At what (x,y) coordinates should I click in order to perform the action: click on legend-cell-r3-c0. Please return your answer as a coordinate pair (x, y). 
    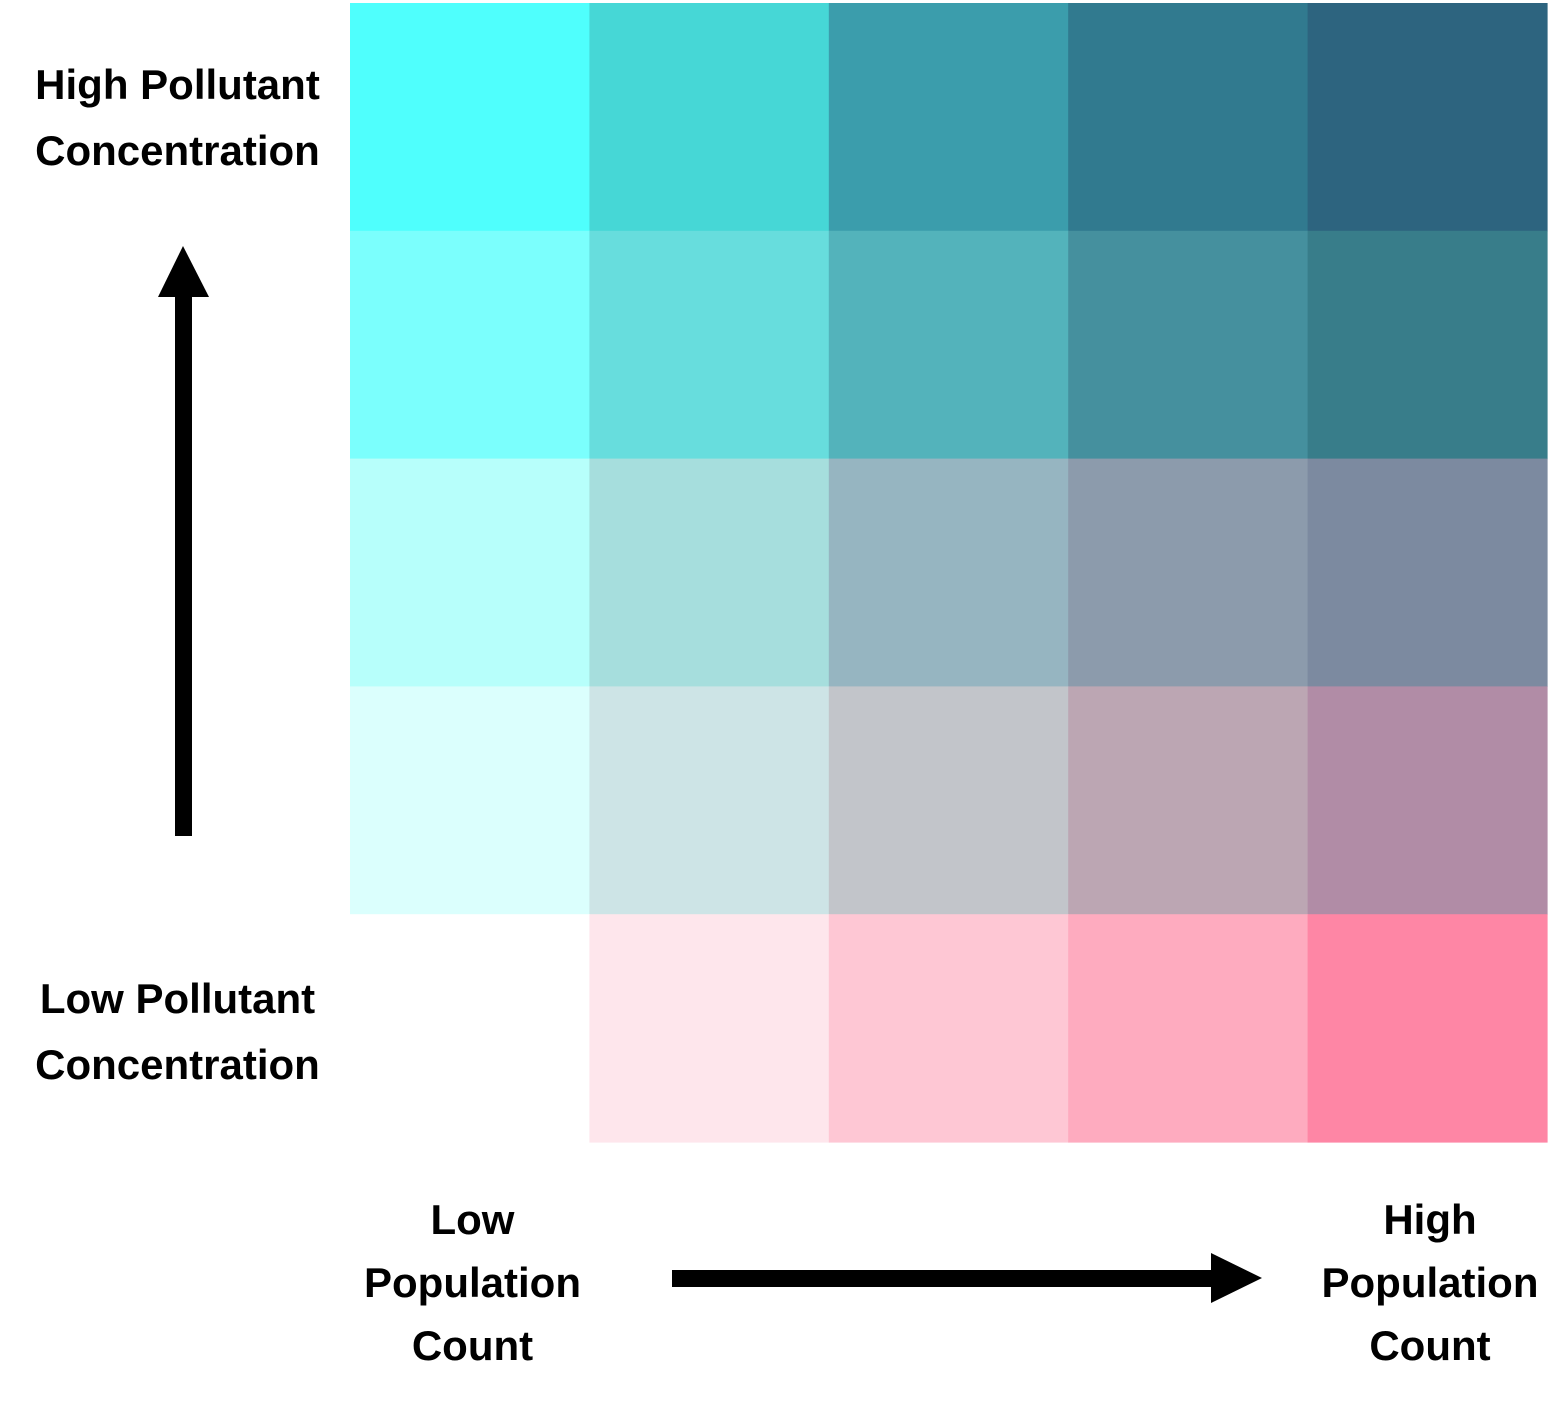
    Looking at the image, I should click on (470, 800).